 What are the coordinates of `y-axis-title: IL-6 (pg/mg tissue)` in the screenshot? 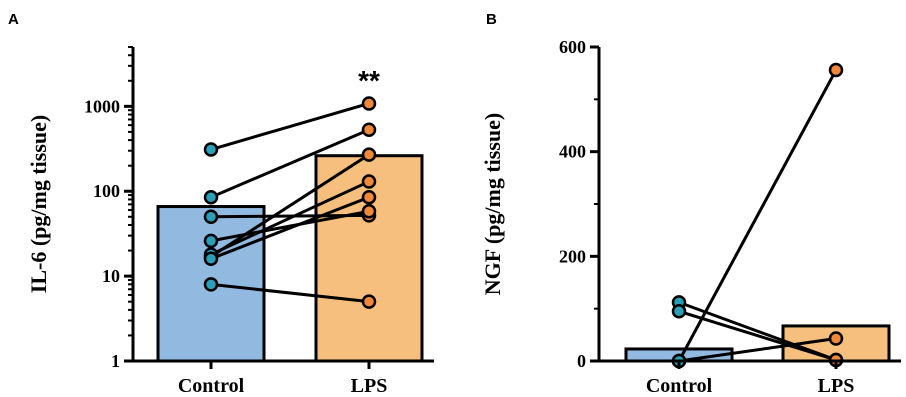 It's located at (38, 204).